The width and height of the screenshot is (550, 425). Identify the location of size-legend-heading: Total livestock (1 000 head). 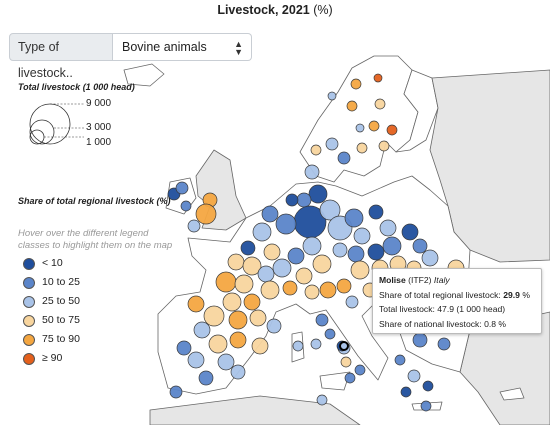
(76, 87).